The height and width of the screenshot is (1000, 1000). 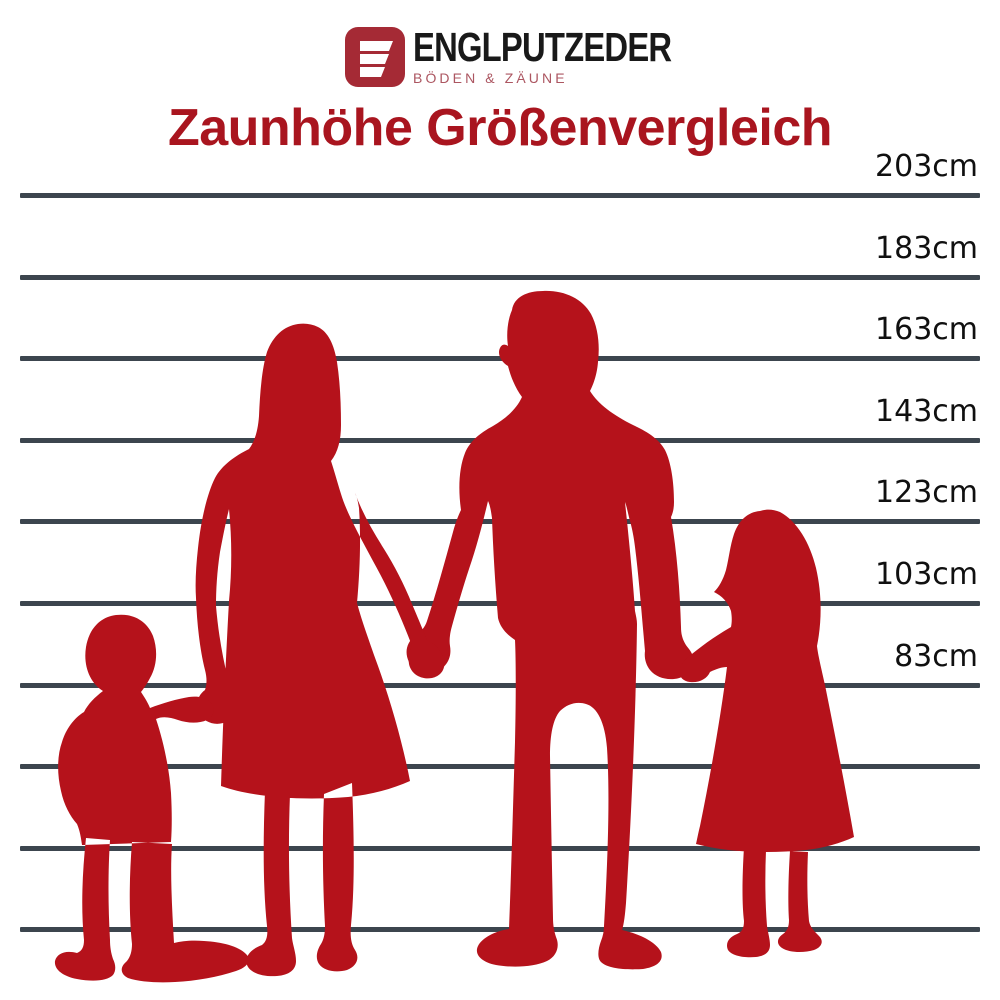 I want to click on englputzeder-e-icon, so click(x=375, y=57).